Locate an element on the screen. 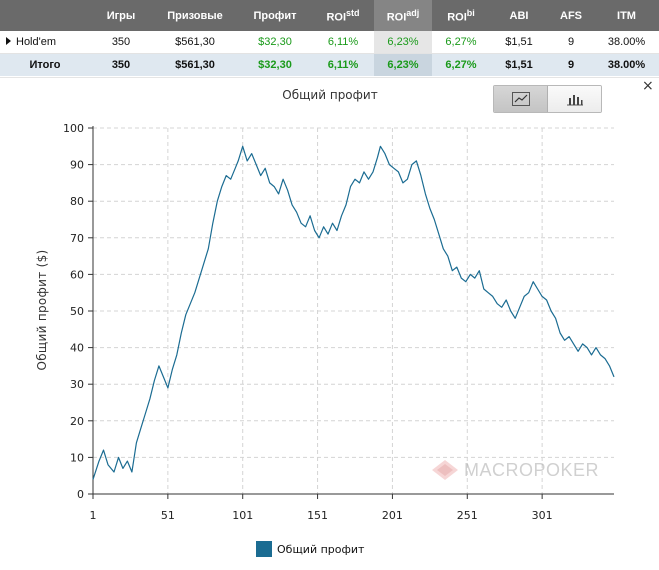  chart-view-toggle is located at coordinates (547, 99).